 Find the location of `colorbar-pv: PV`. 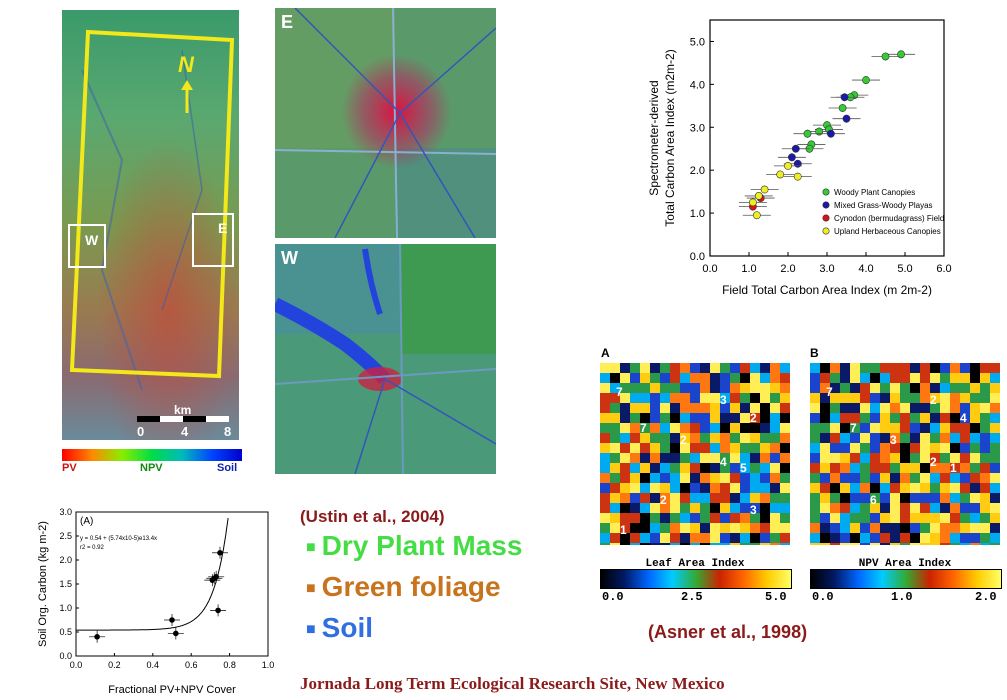

colorbar-pv: PV is located at coordinates (69, 468).